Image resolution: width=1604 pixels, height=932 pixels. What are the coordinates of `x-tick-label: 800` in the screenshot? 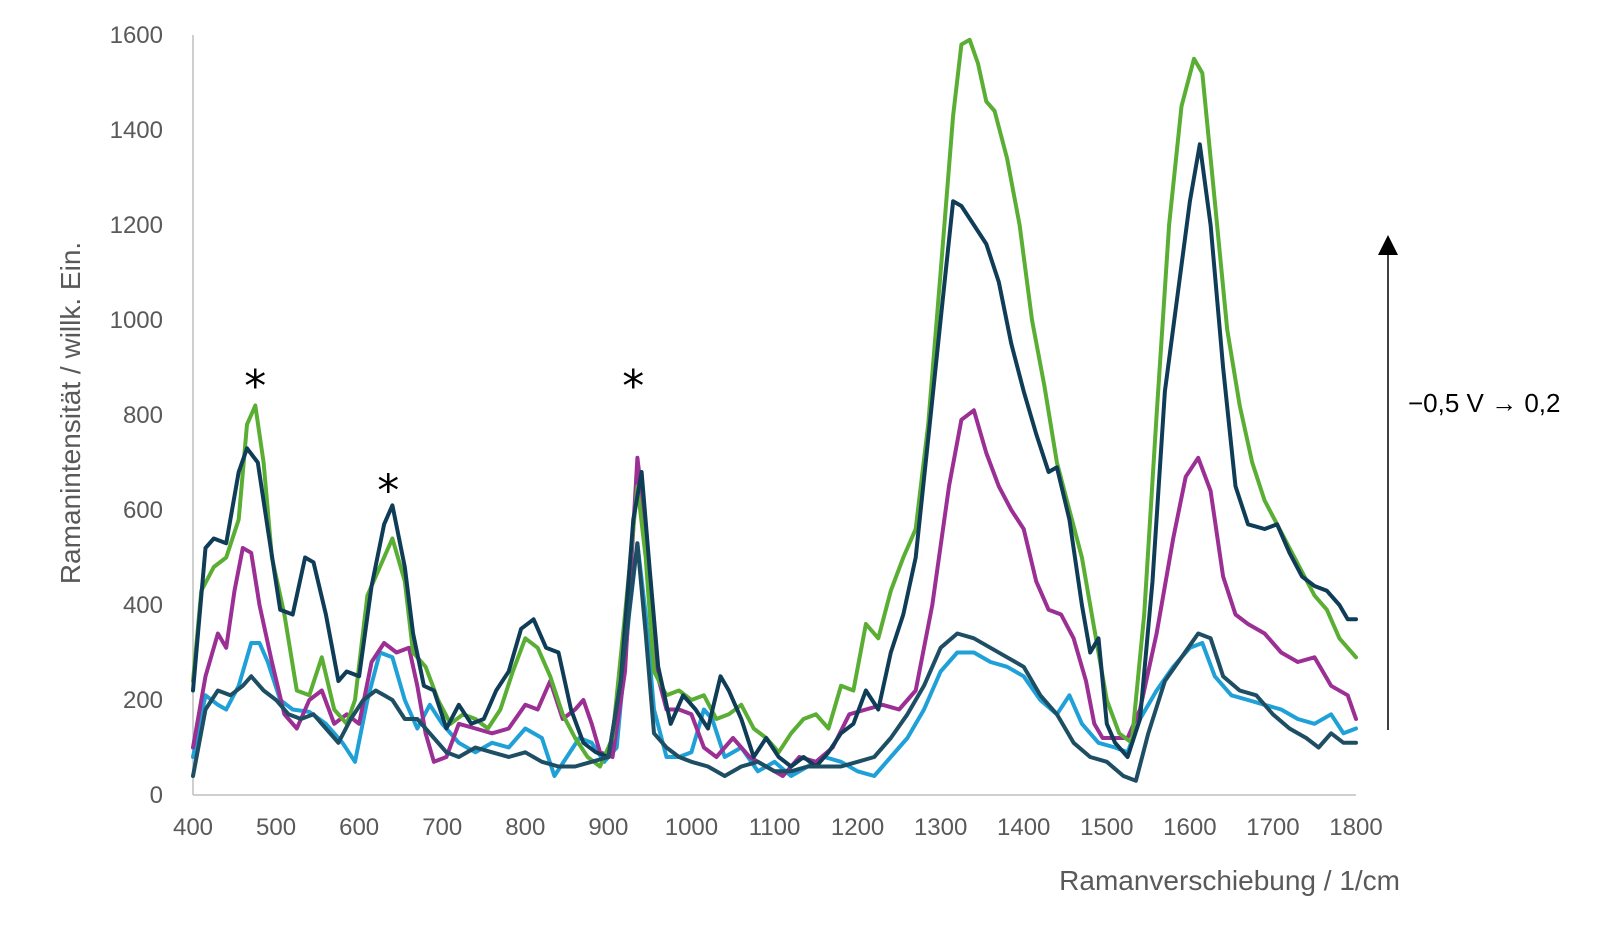 It's located at (525, 827).